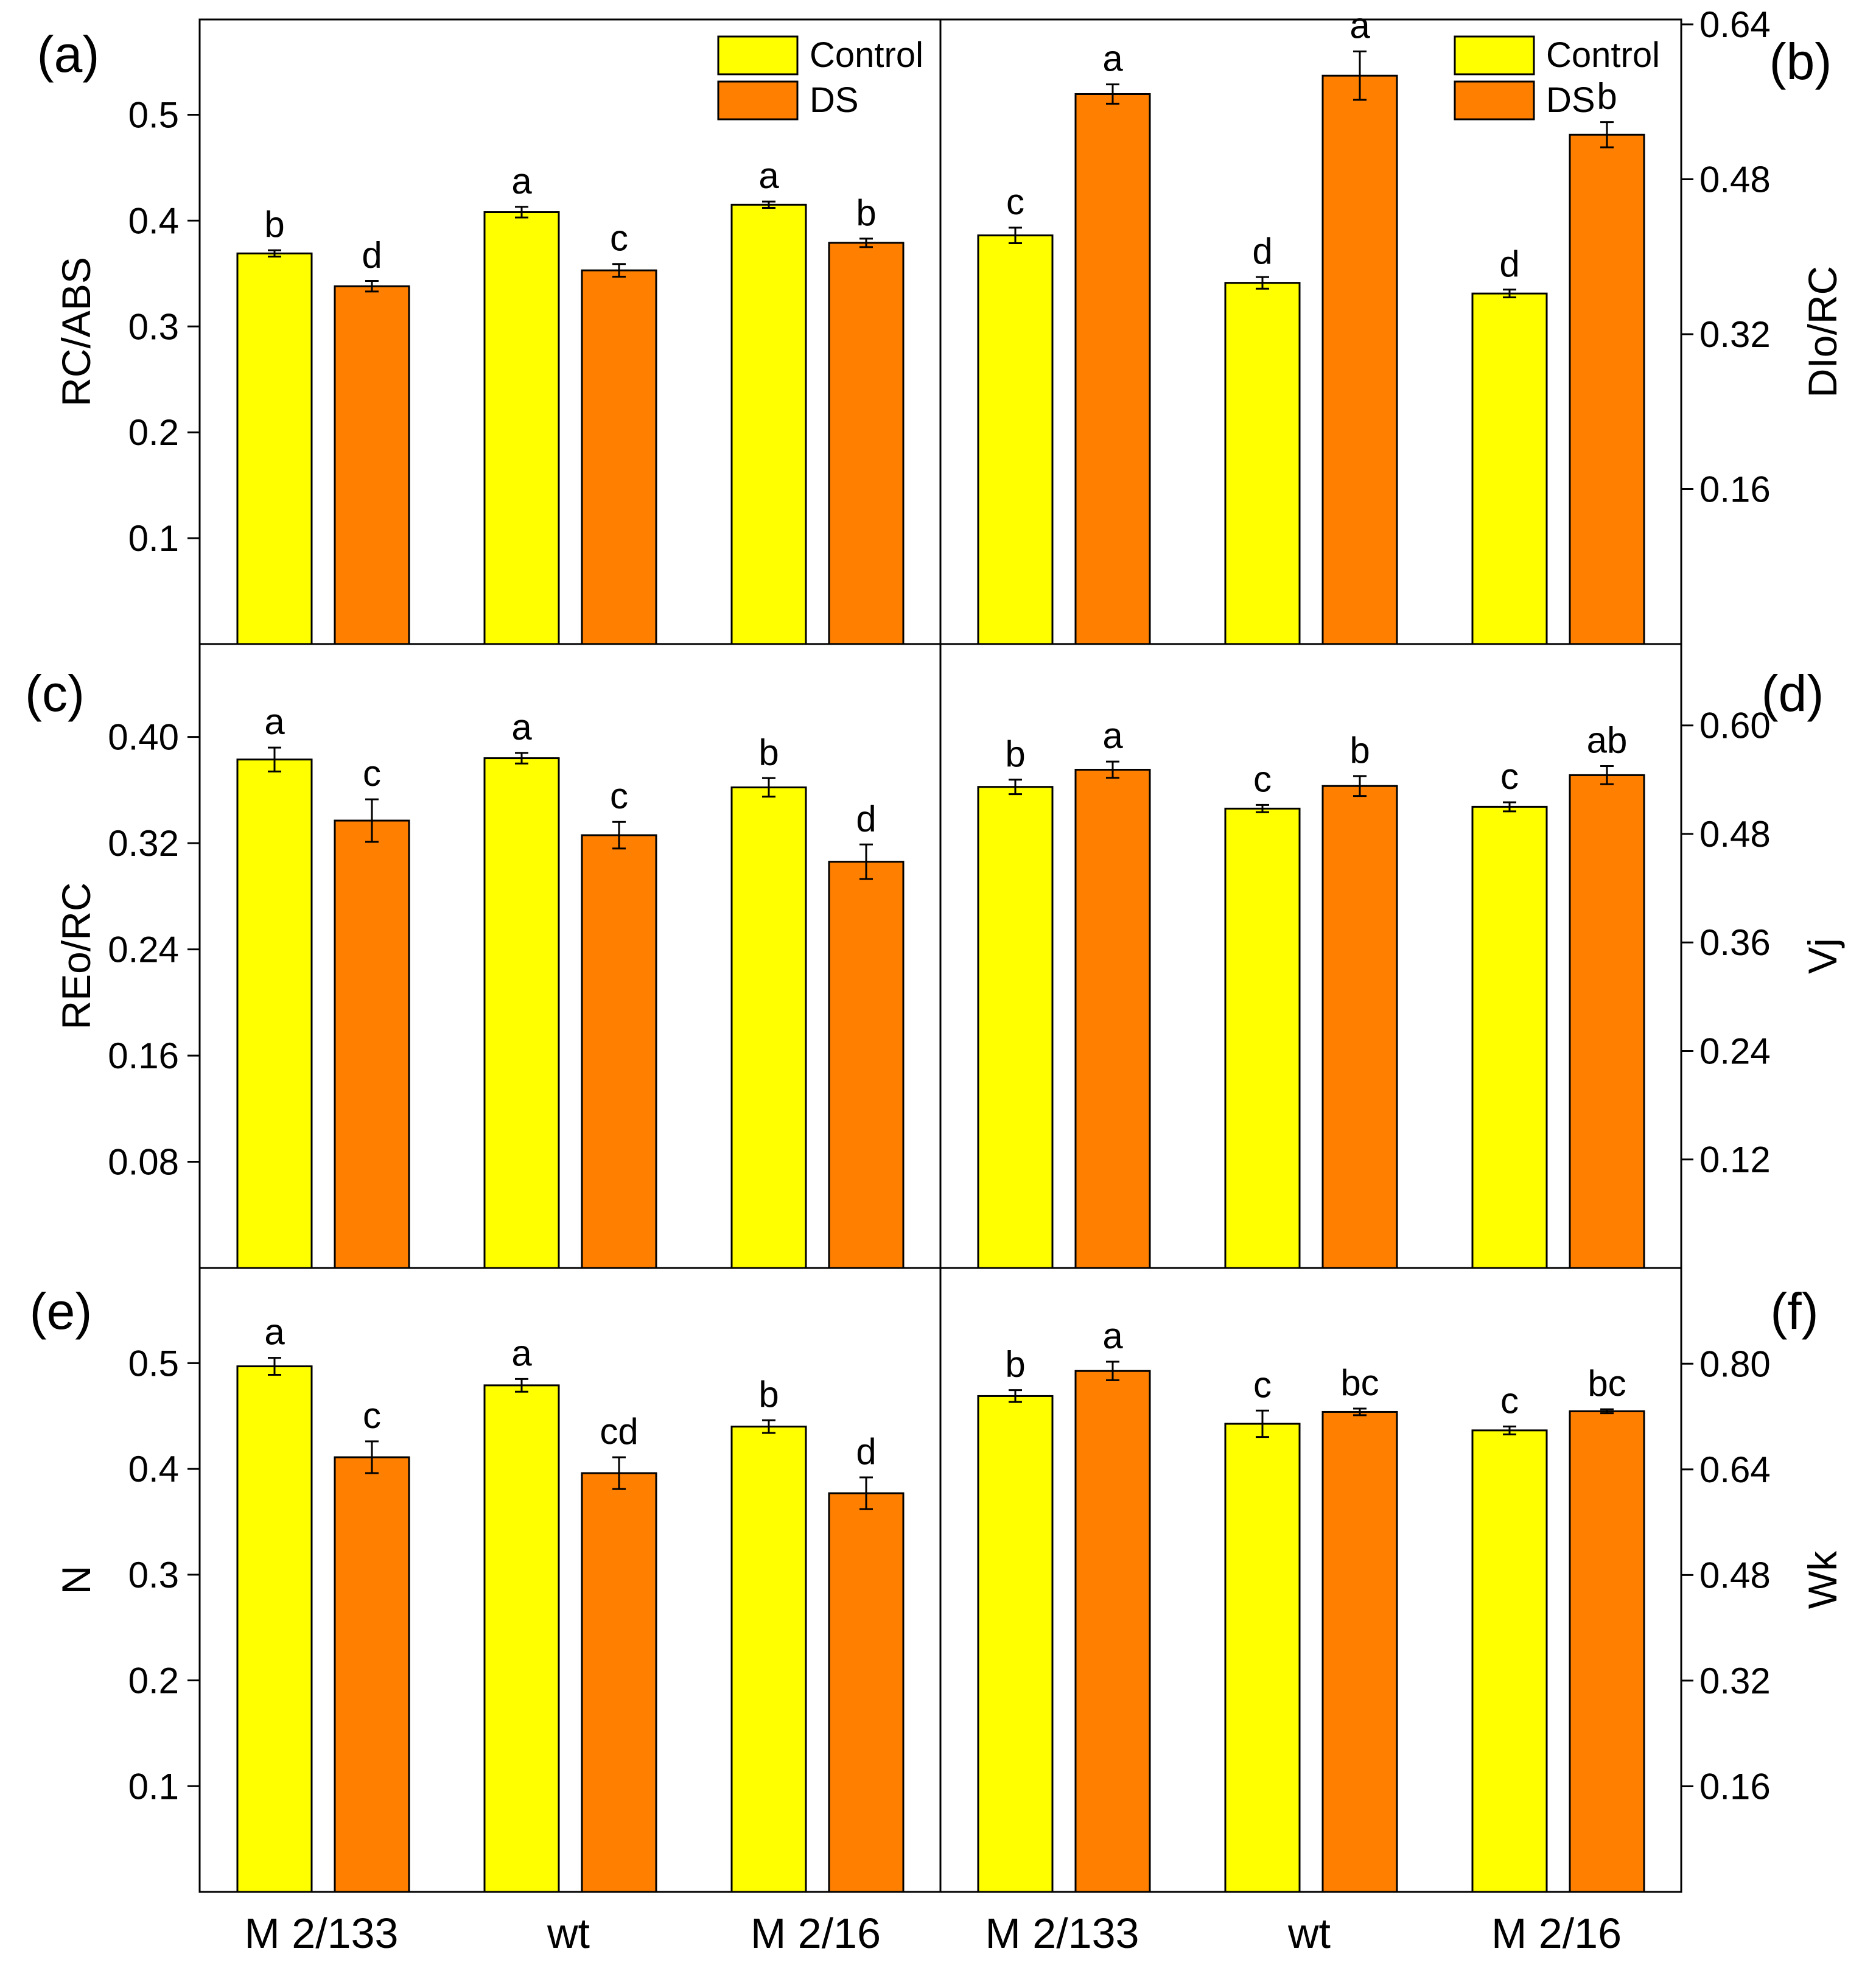  I want to click on p6-ytick-label: 0.32, so click(1735, 1681).